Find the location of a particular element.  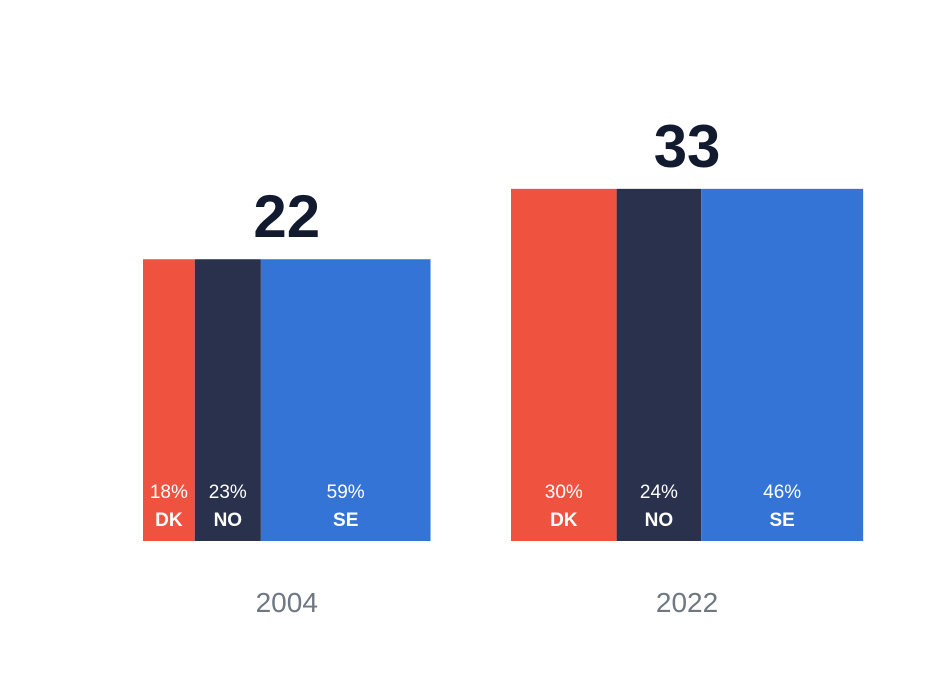

share-label-2004-no: 23% is located at coordinates (228, 492).